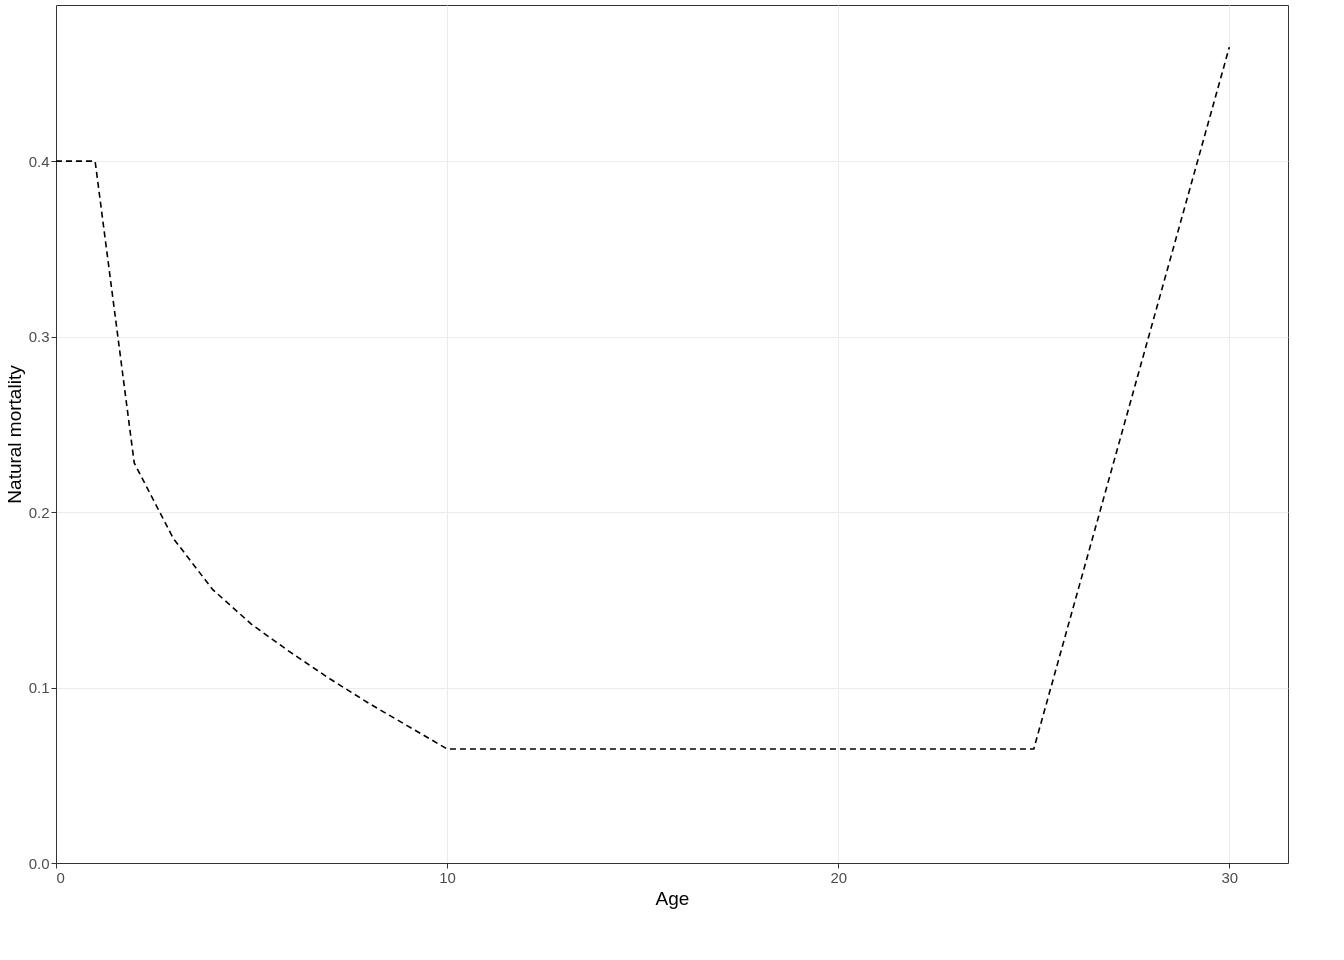 The width and height of the screenshot is (1344, 960). What do you see at coordinates (839, 877) in the screenshot?
I see `x-tick-label: 20` at bounding box center [839, 877].